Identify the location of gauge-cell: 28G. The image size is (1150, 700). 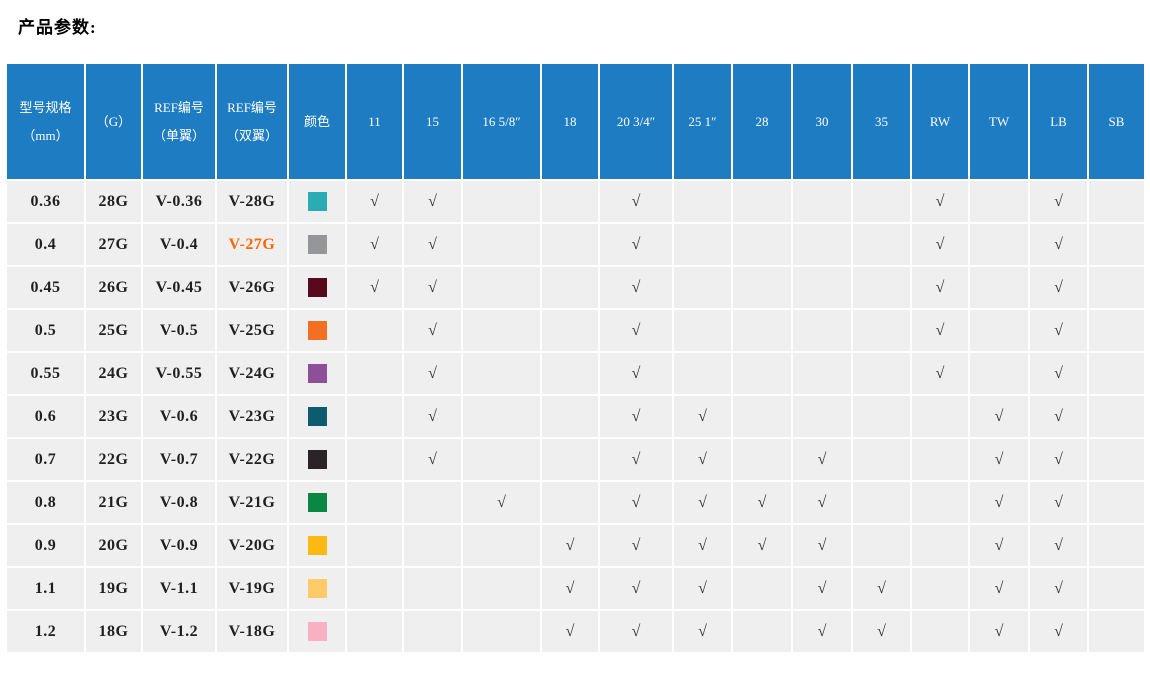
(113, 201).